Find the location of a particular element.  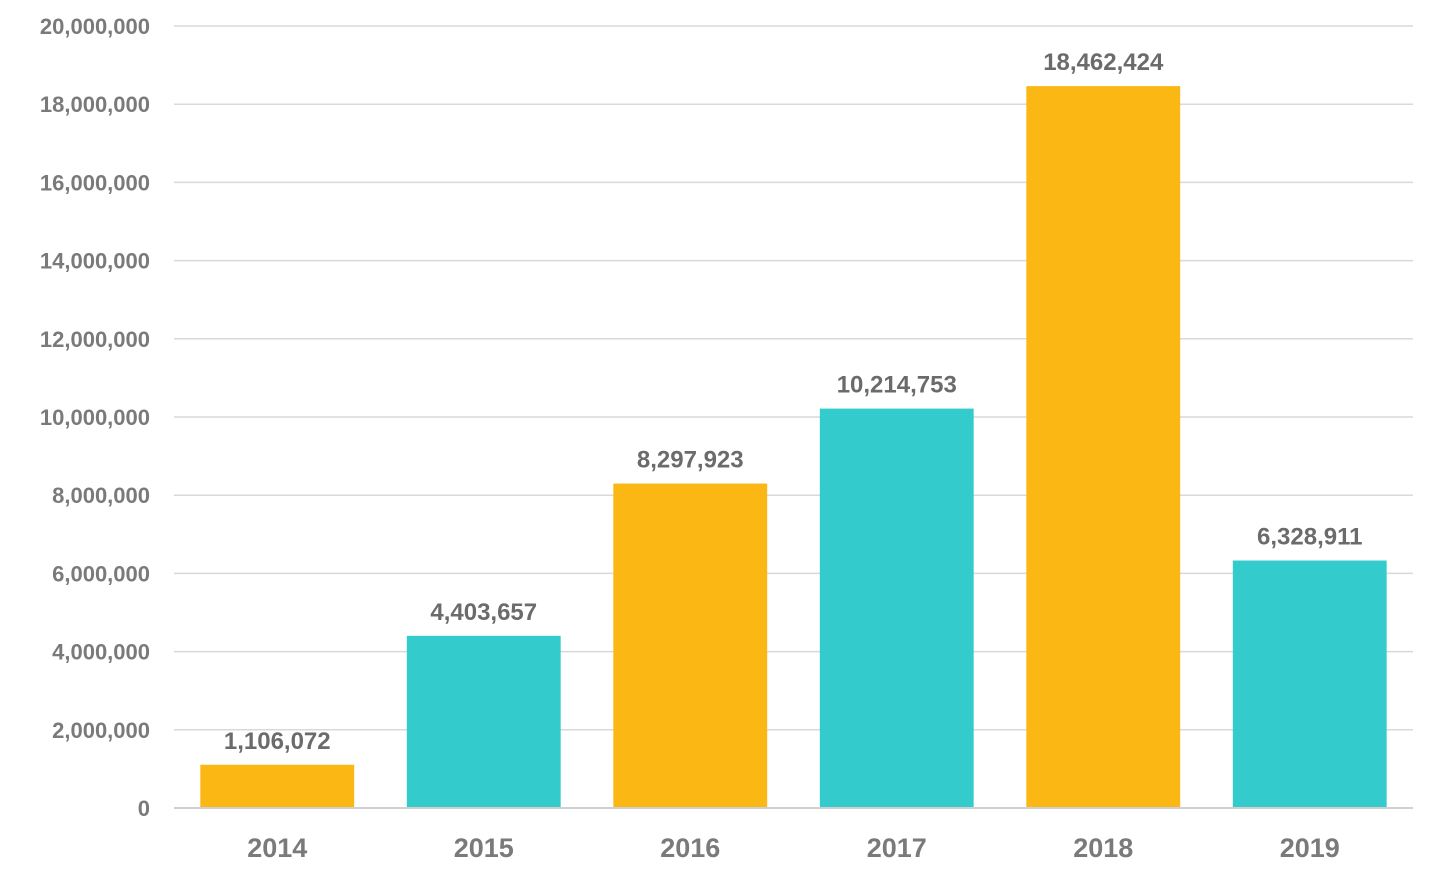

y-tick-label: 18,000,000 is located at coordinates (95, 104).